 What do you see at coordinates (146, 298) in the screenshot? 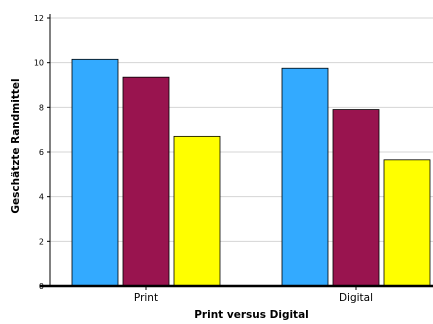
I see `x-tick-label-print: Print` at bounding box center [146, 298].